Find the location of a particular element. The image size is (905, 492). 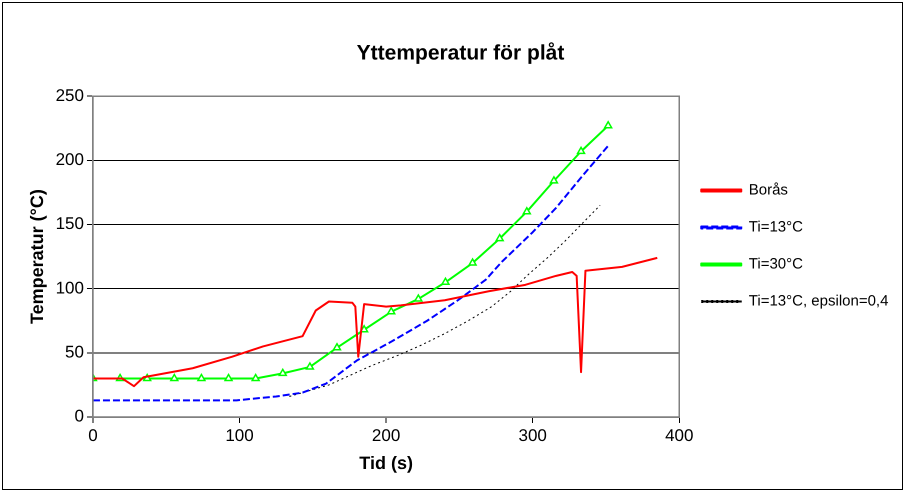

y-tick-label: 0 is located at coordinates (79, 416).